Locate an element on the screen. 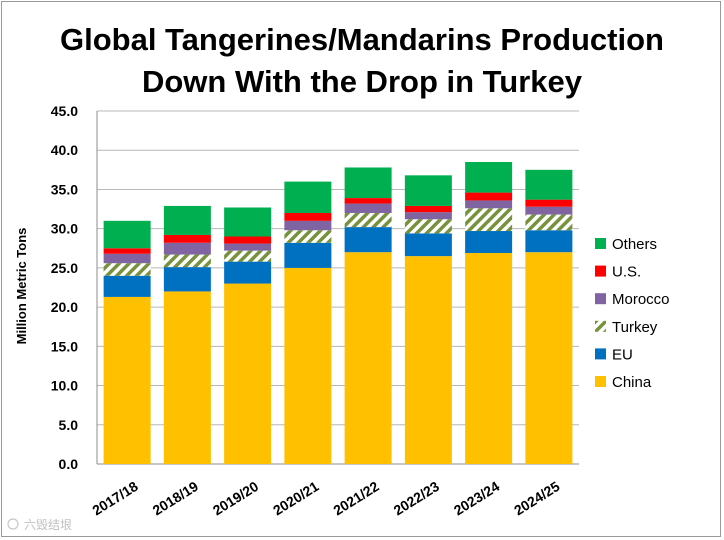  y-tick-label: 20.0 is located at coordinates (64, 307).